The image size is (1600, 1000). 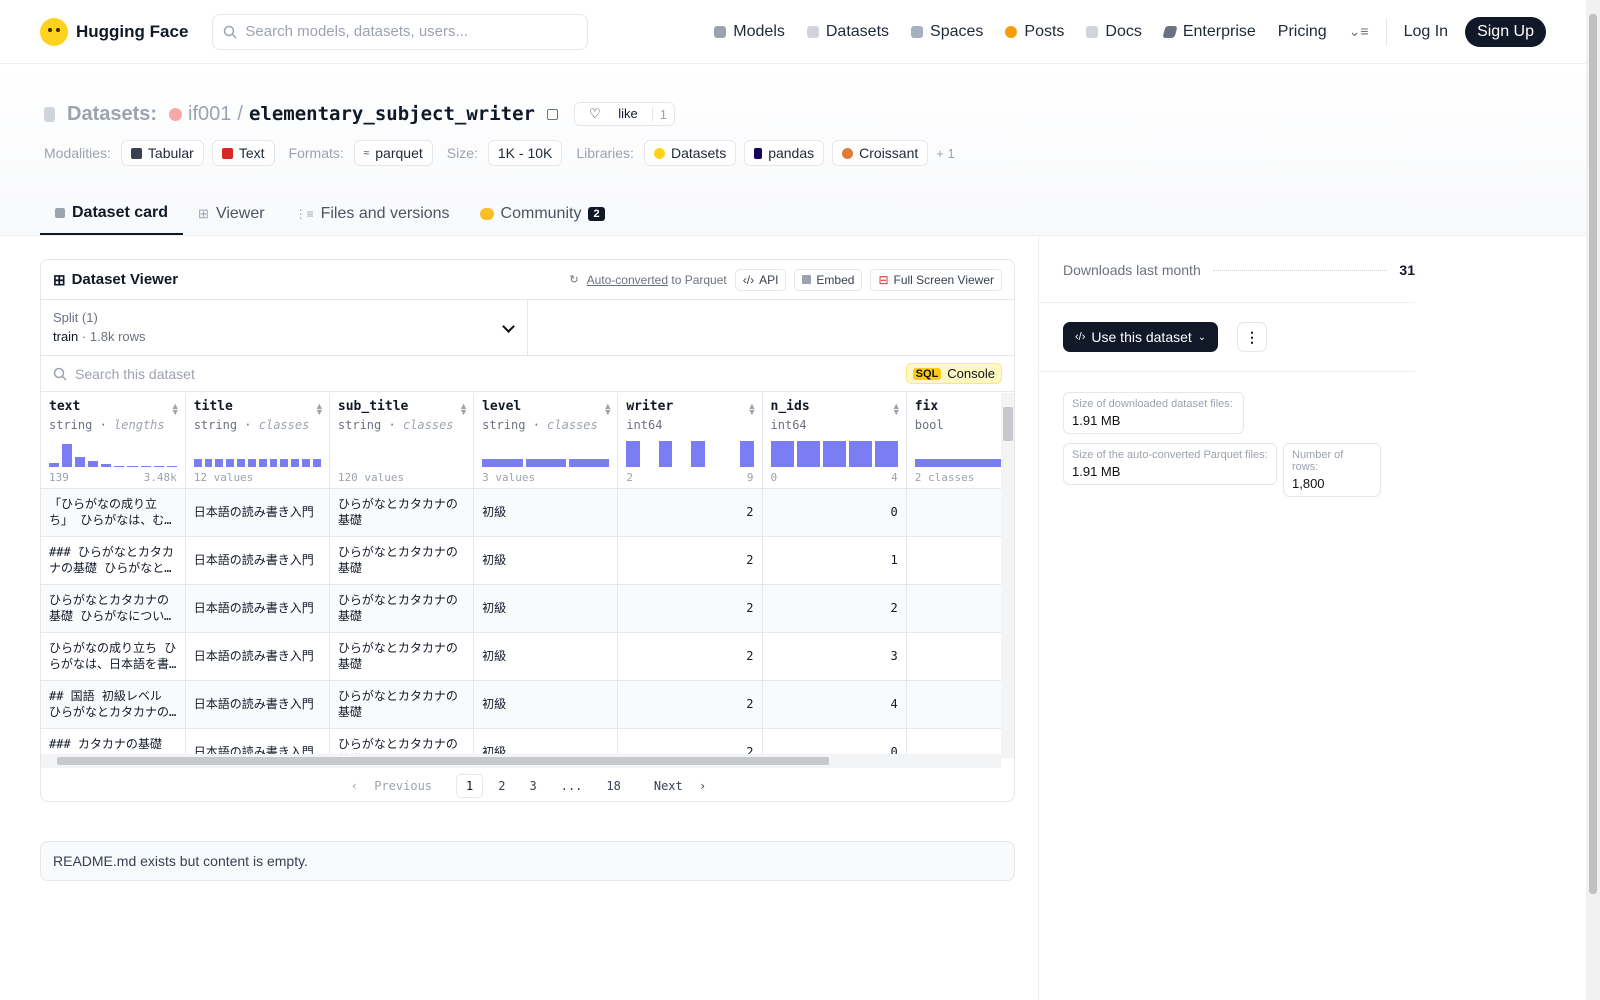 I want to click on more-menu-icon: ⌄≡, so click(x=1358, y=31).